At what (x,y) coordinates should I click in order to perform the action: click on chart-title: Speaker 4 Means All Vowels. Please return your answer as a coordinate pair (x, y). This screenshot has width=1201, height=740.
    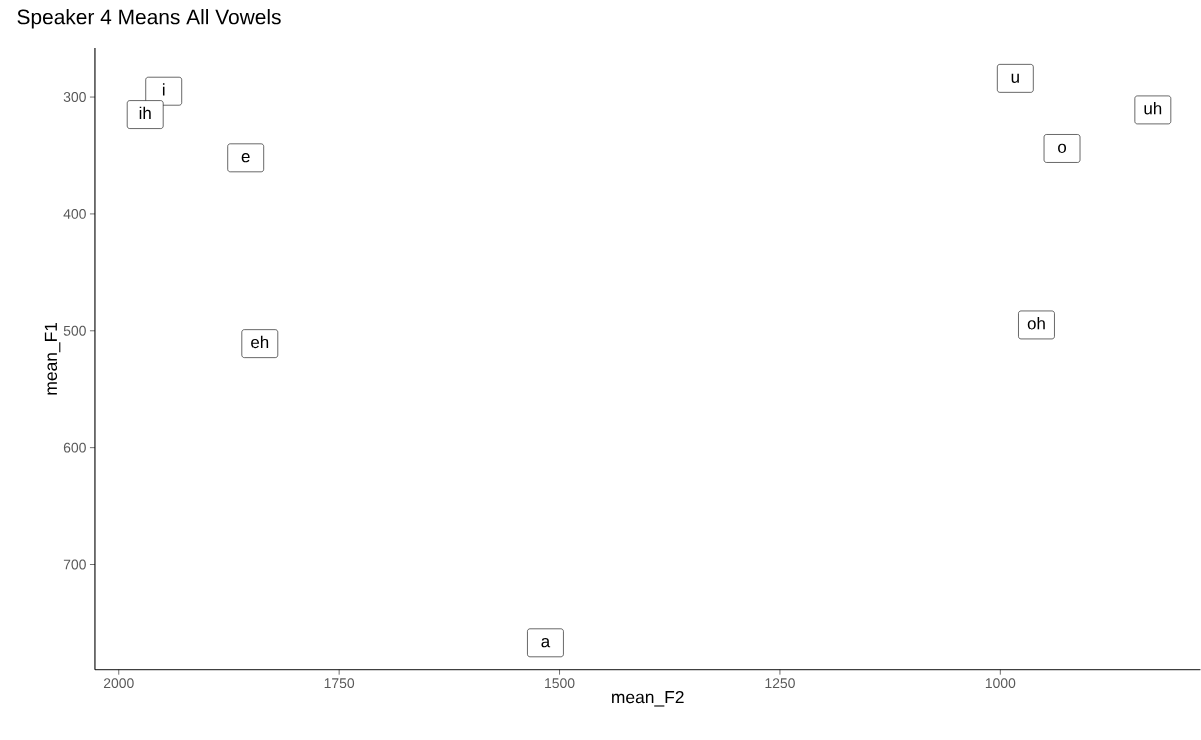
    Looking at the image, I should click on (149, 19).